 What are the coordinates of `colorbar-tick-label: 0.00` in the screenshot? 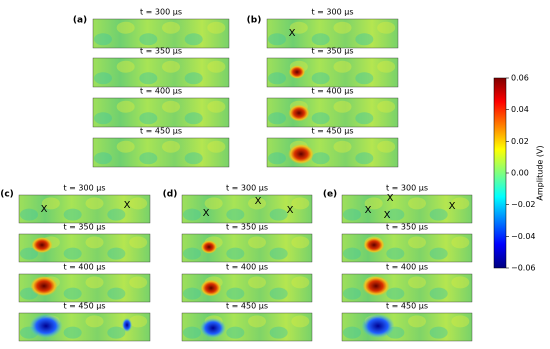 It's located at (520, 173).